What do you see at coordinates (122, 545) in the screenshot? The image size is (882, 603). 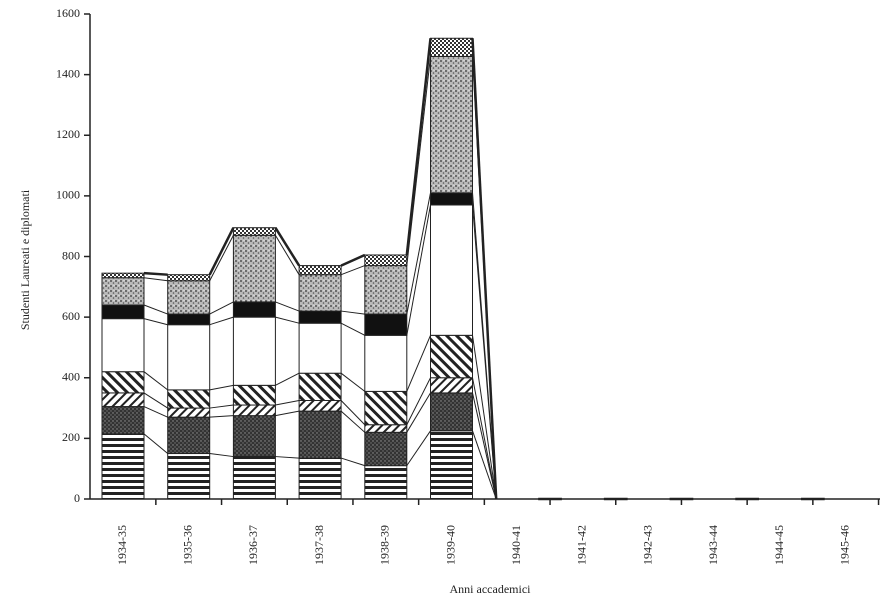 I see `x-tick-label: 1934-35` at bounding box center [122, 545].